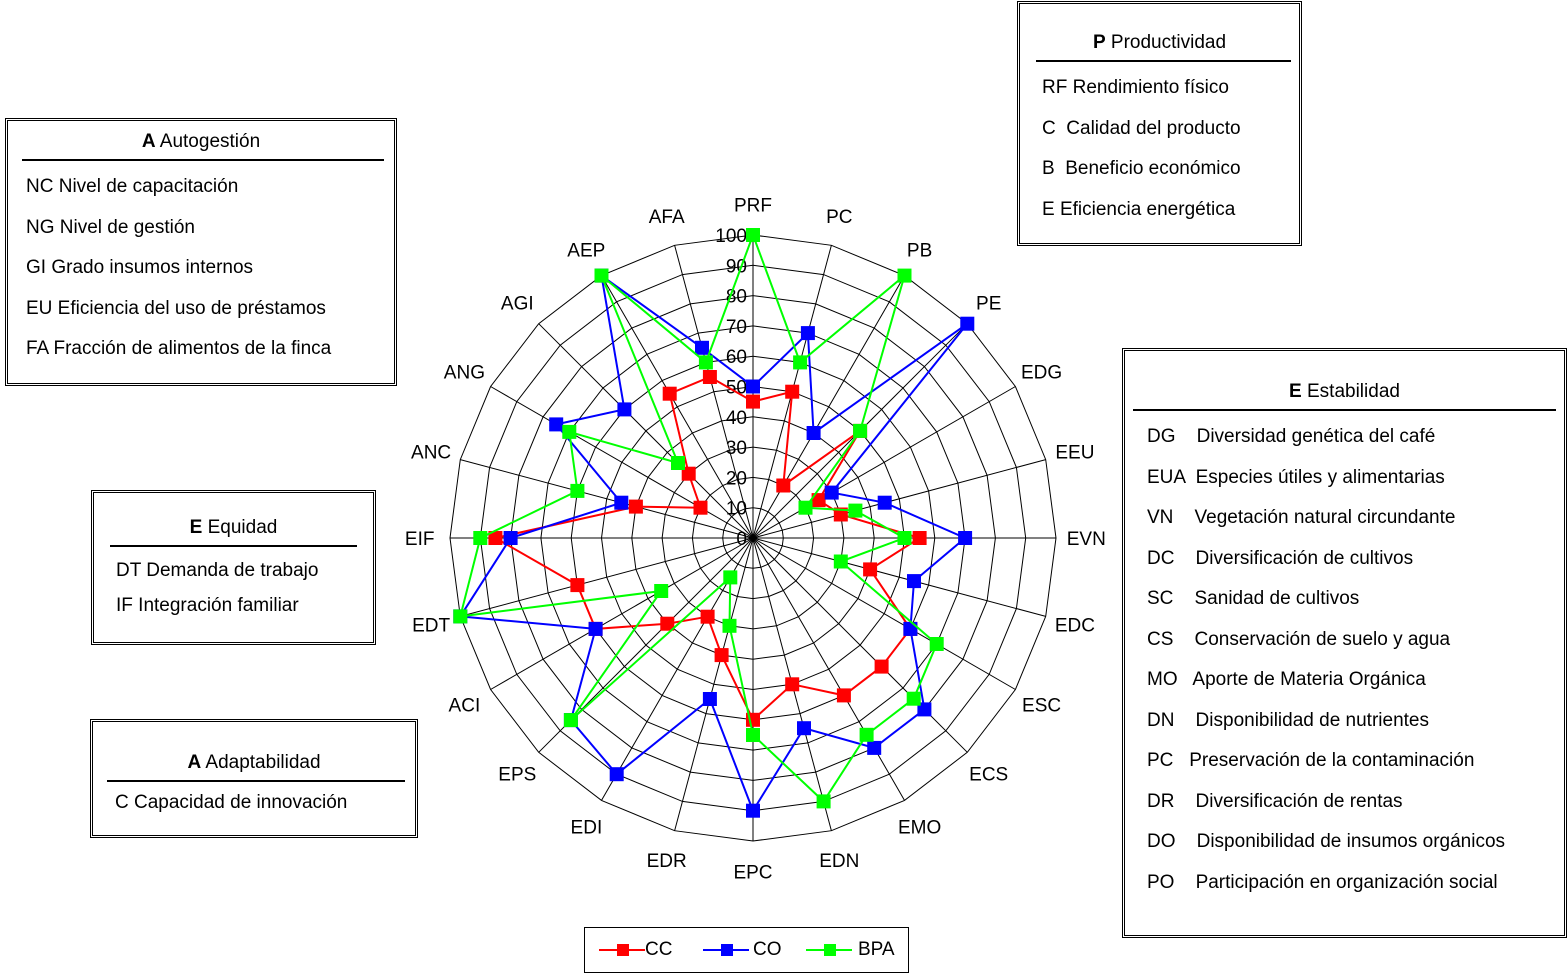  Describe the element at coordinates (1301, 517) in the screenshot. I see `box-estabilidad-item: VN Vegetación natural circundante` at that location.